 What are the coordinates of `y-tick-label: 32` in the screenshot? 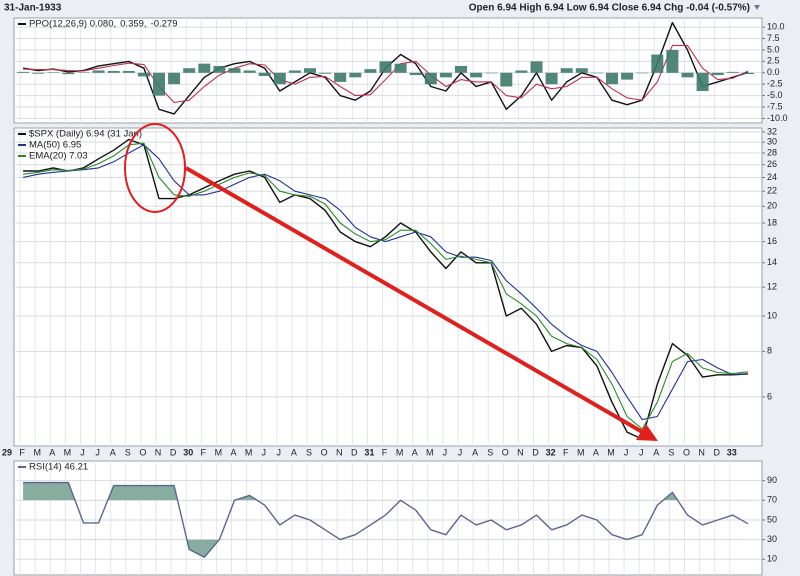 It's located at (772, 131).